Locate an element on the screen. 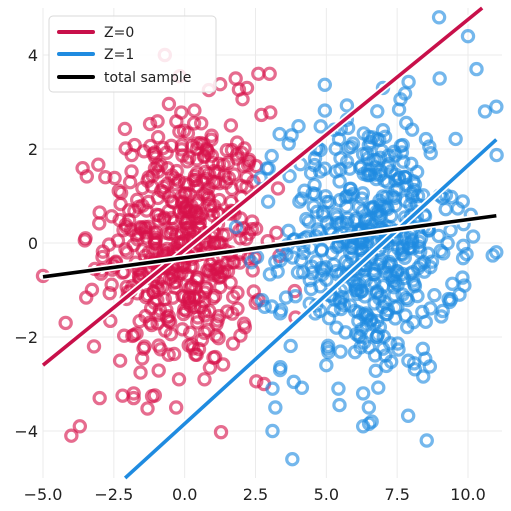 The width and height of the screenshot is (511, 511). legend-box is located at coordinates (132, 54).